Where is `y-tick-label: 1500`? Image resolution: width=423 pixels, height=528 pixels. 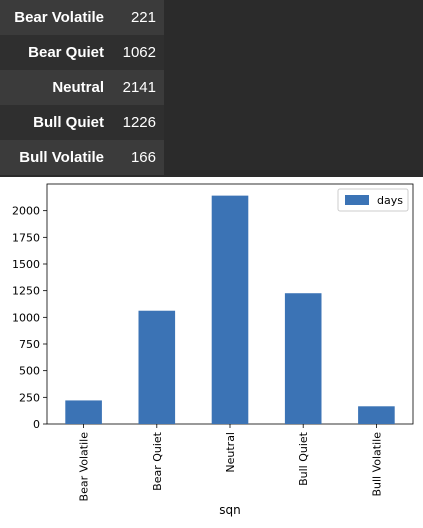
y-tick-label: 1500 is located at coordinates (26, 264).